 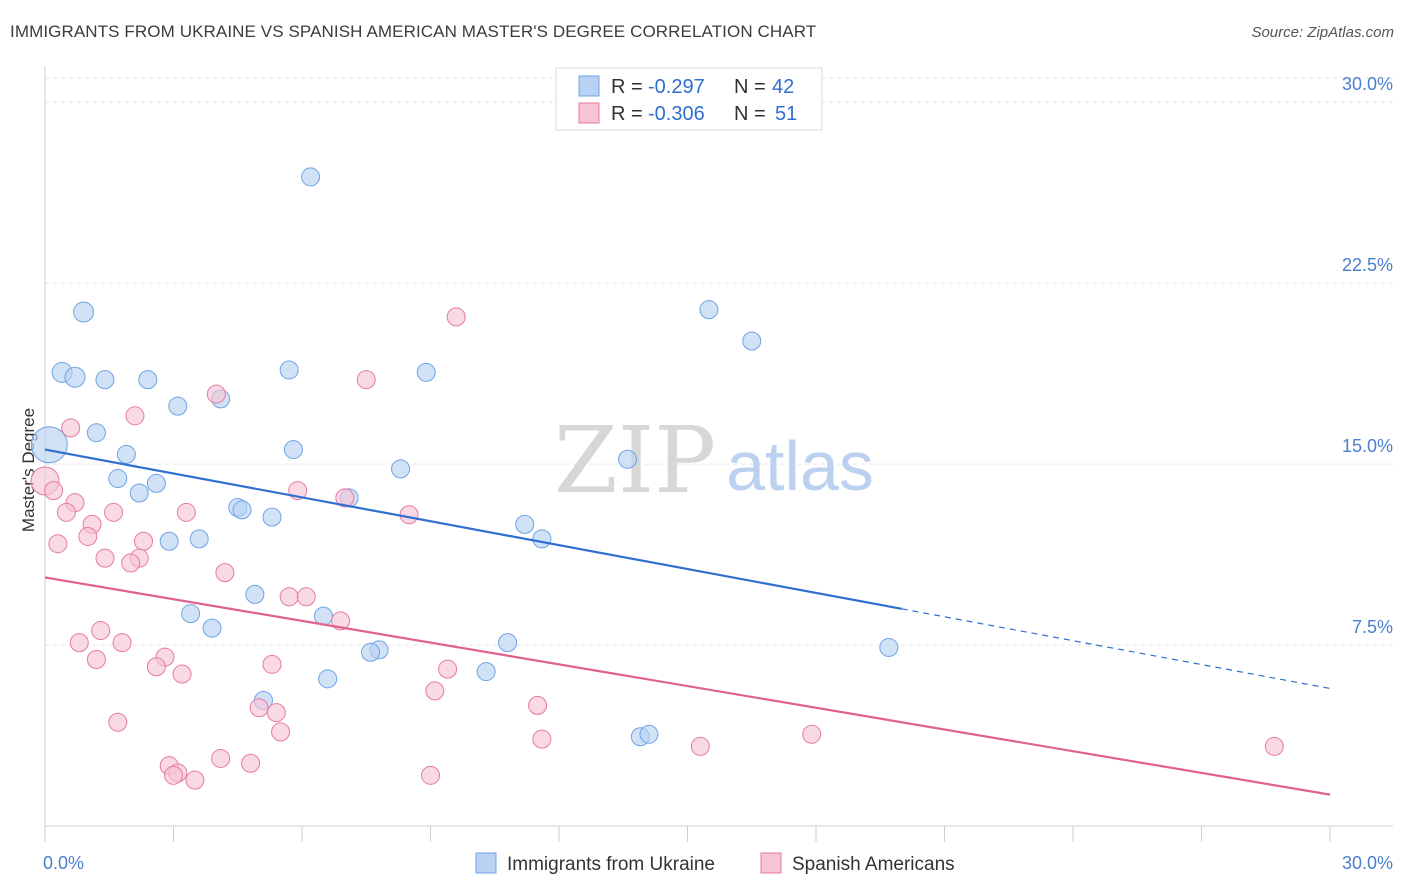 I want to click on legend-swatch-spanish, so click(x=589, y=113).